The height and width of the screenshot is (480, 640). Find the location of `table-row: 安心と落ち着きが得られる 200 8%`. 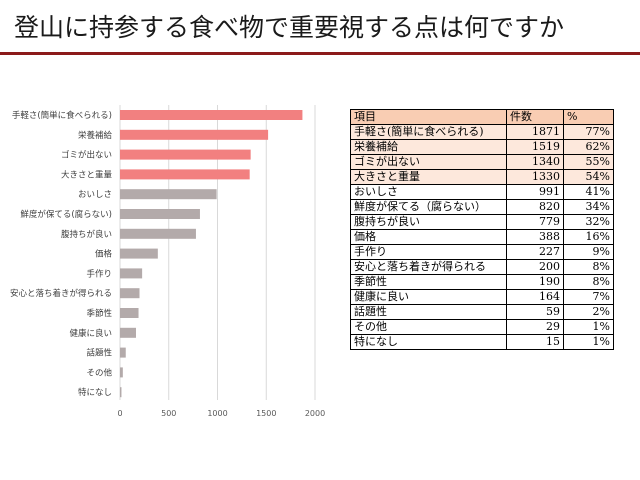

table-row: 安心と落ち着きが得られる 200 8% is located at coordinates (482, 267).